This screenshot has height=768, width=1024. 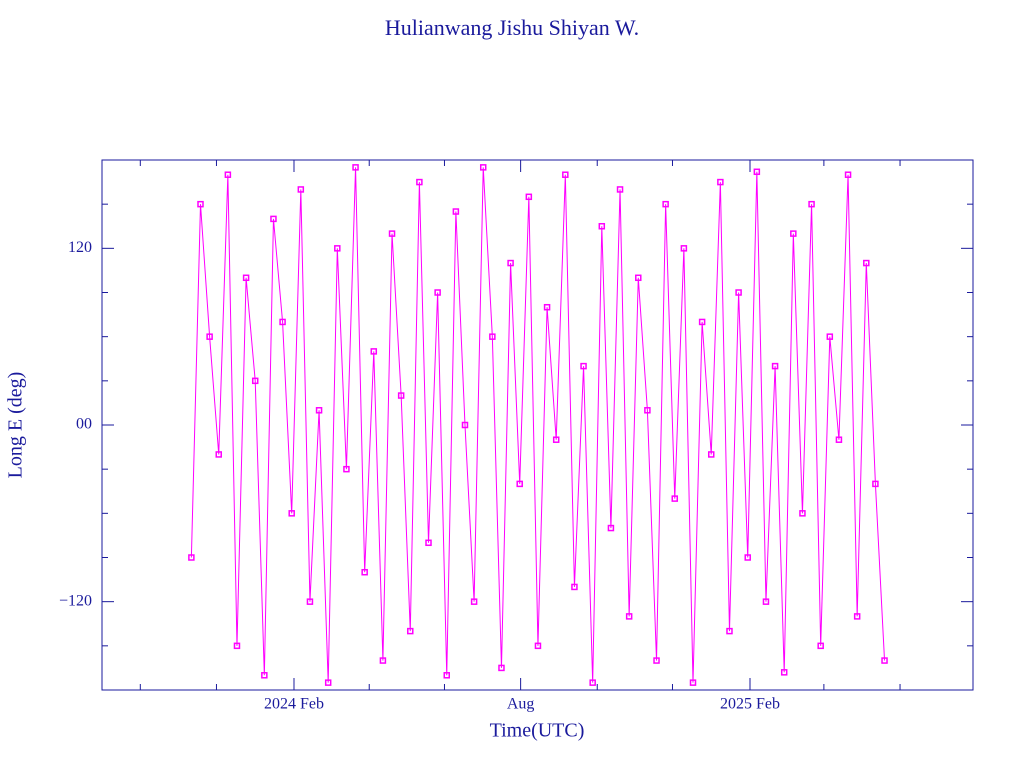 I want to click on y-tick-label: −120, so click(x=75, y=600).